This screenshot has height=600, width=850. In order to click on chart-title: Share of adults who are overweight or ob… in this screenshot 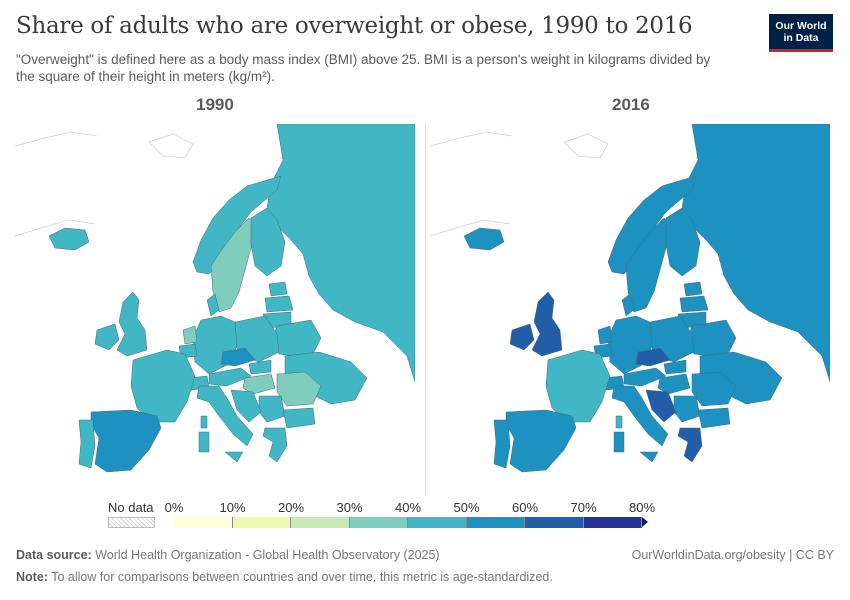, I will do `click(354, 26)`.